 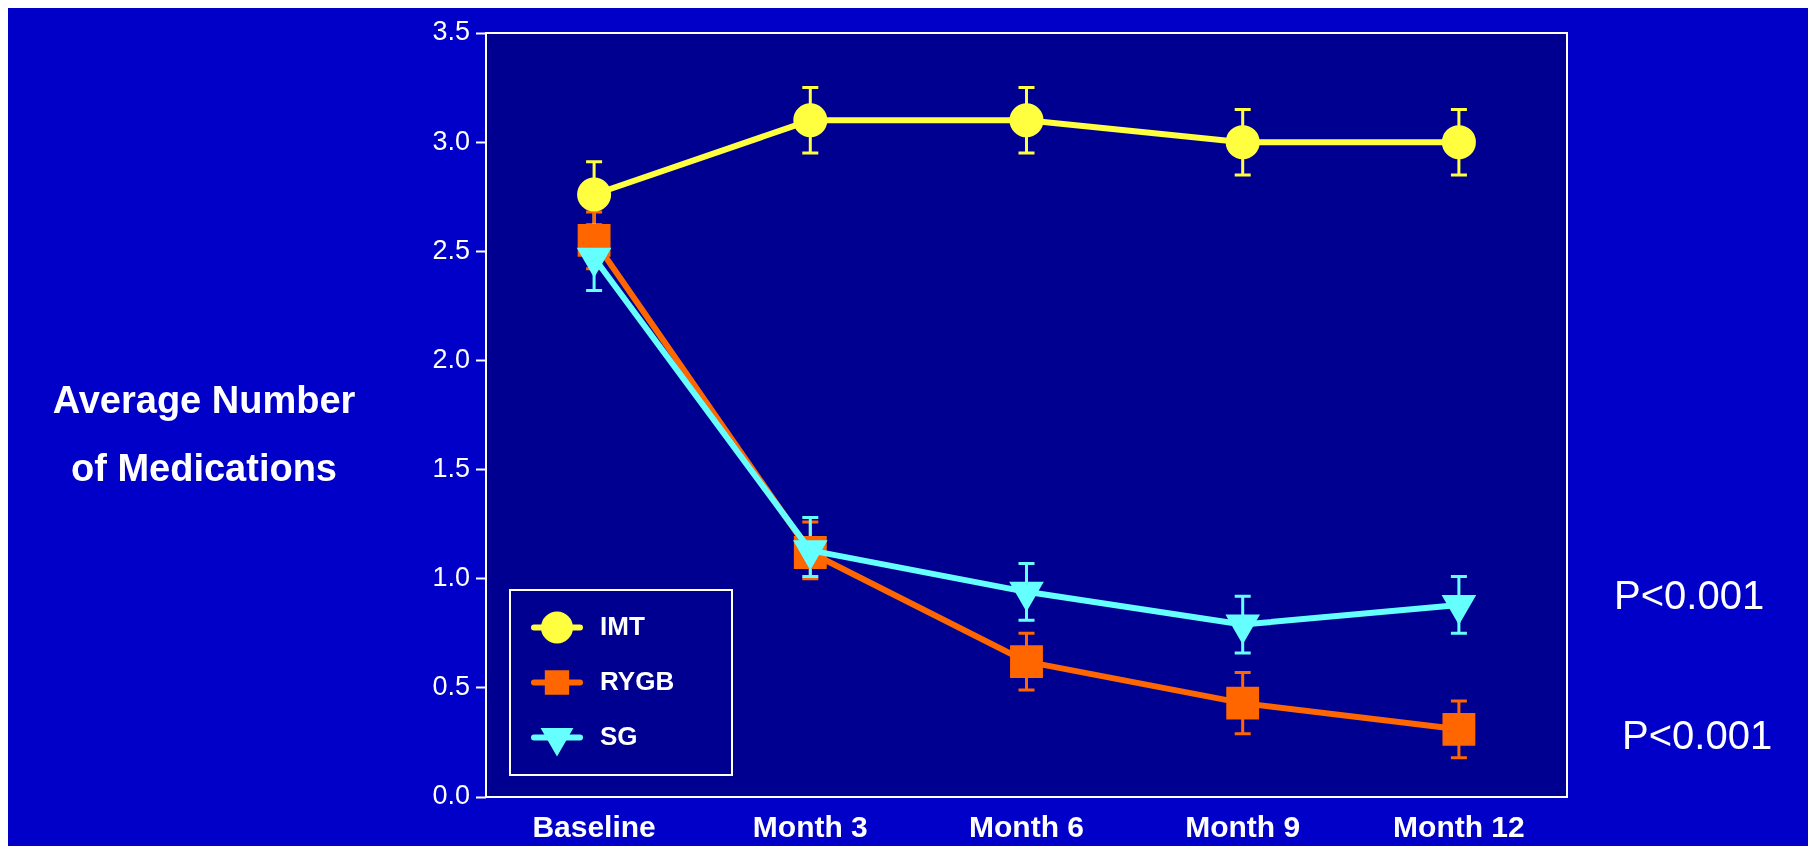 What do you see at coordinates (451, 249) in the screenshot?
I see `y-tick-label: 2.5` at bounding box center [451, 249].